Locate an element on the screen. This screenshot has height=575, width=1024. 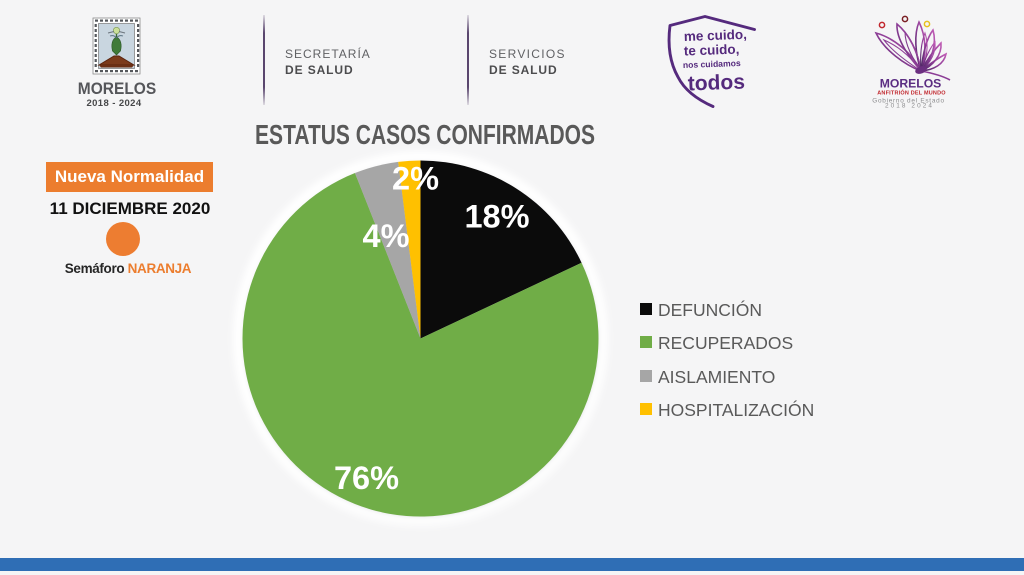
svg-text: 2% is located at coordinates (415, 179).